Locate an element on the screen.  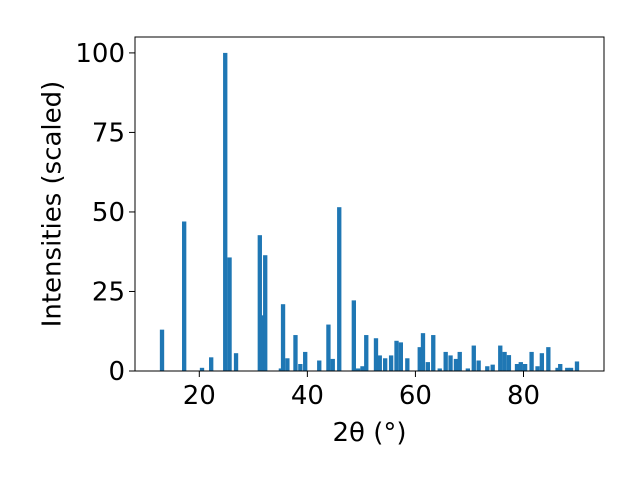
y-axis: 0 25 50 75 100 is located at coordinates (105, 213).